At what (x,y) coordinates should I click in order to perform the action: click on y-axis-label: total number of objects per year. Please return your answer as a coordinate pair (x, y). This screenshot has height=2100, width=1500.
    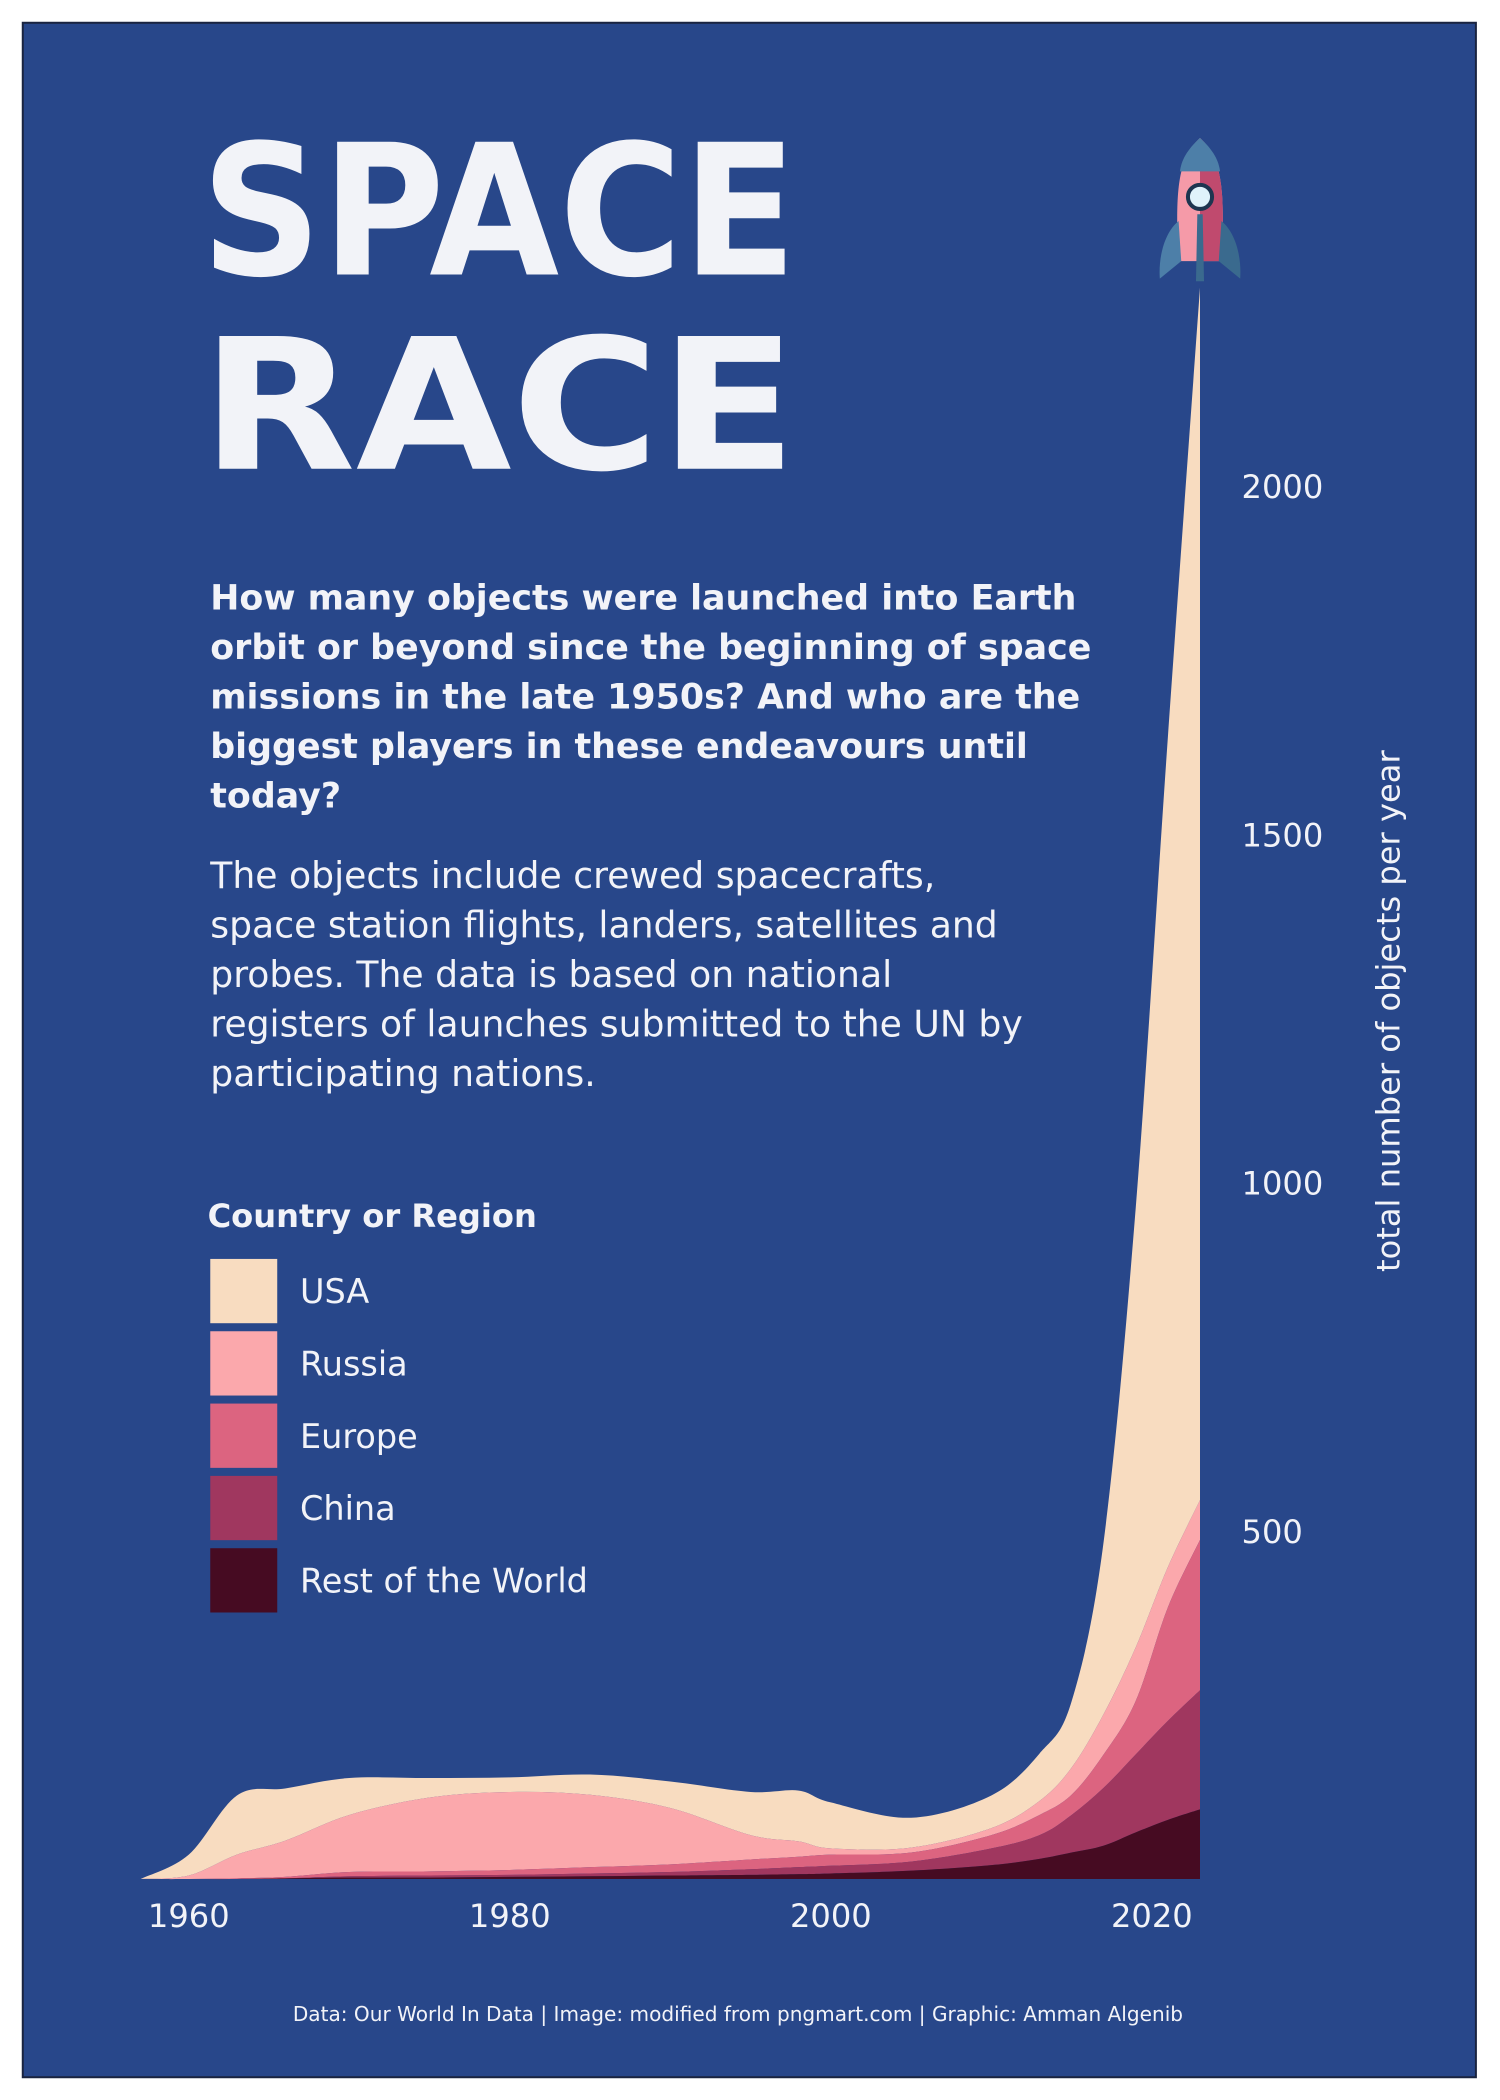
    Looking at the image, I should click on (1389, 1011).